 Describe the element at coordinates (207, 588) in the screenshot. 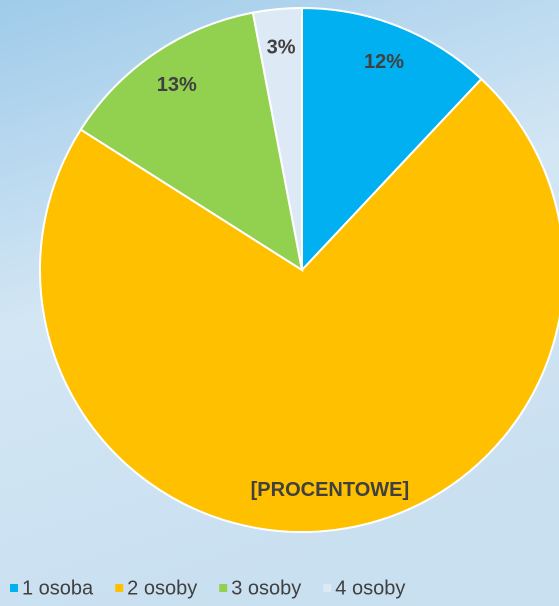

I see `legend: 1 osoba 2 osoby 3 osoby 4 osoby` at that location.